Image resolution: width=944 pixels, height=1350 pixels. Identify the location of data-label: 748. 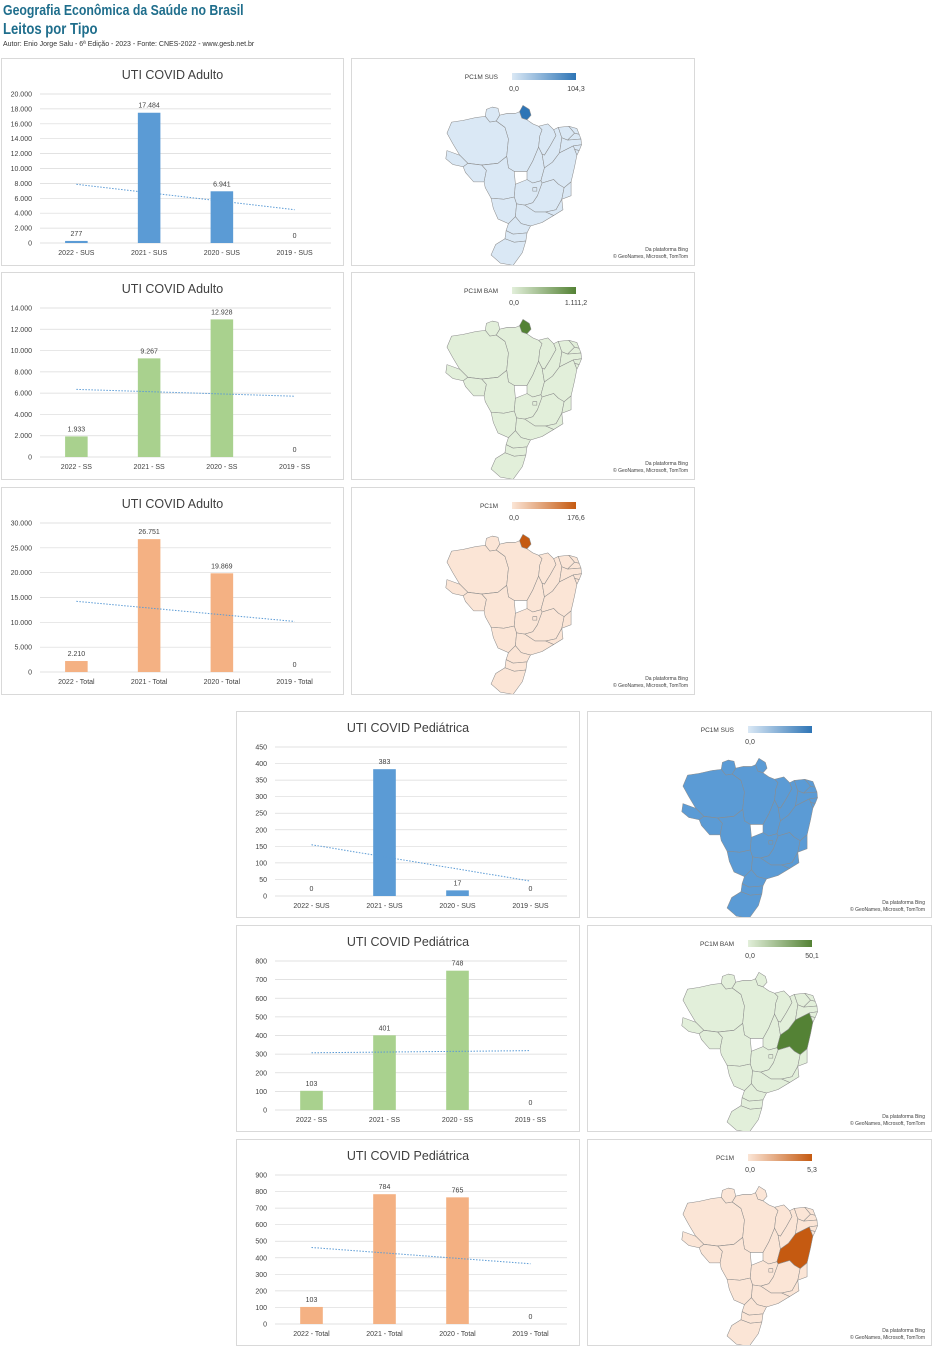
(458, 964).